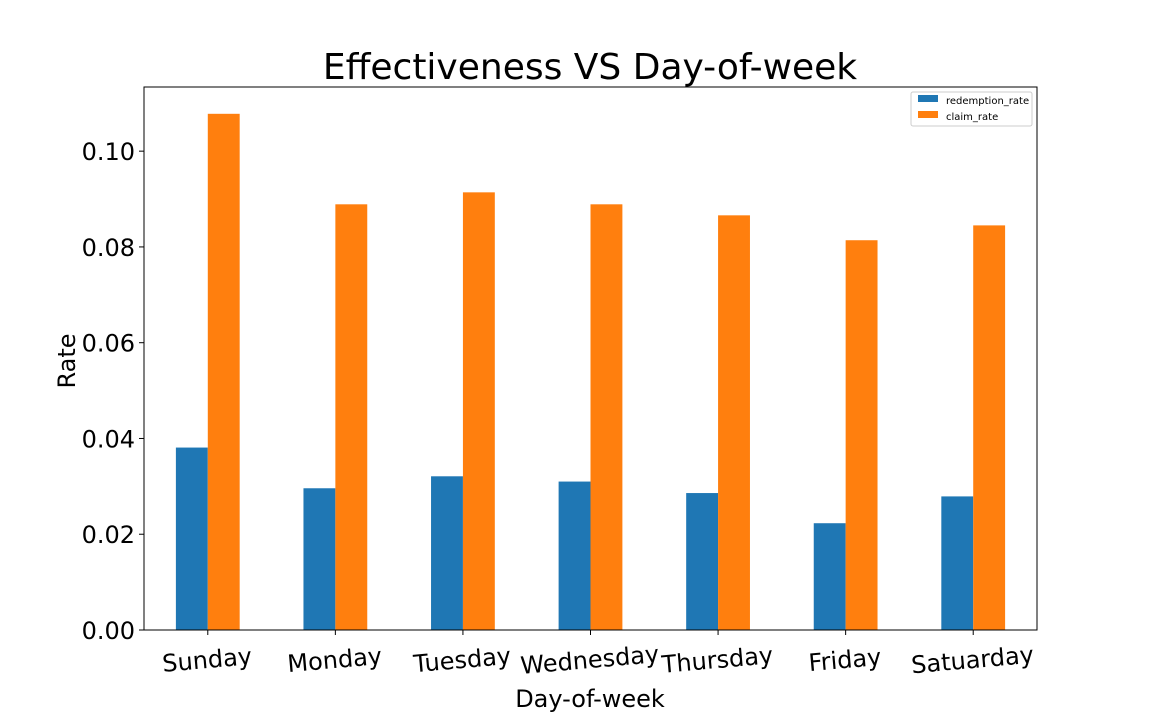  I want to click on y-axis-ticks: 0.00 0.02 0.04 0.06 0.08 0.10, so click(113, 391).